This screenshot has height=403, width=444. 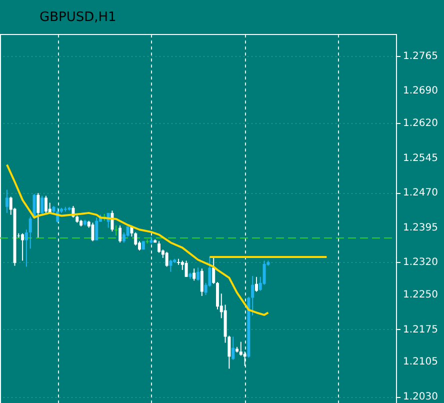 I want to click on y-tick-label: 1.2470, so click(x=420, y=193).